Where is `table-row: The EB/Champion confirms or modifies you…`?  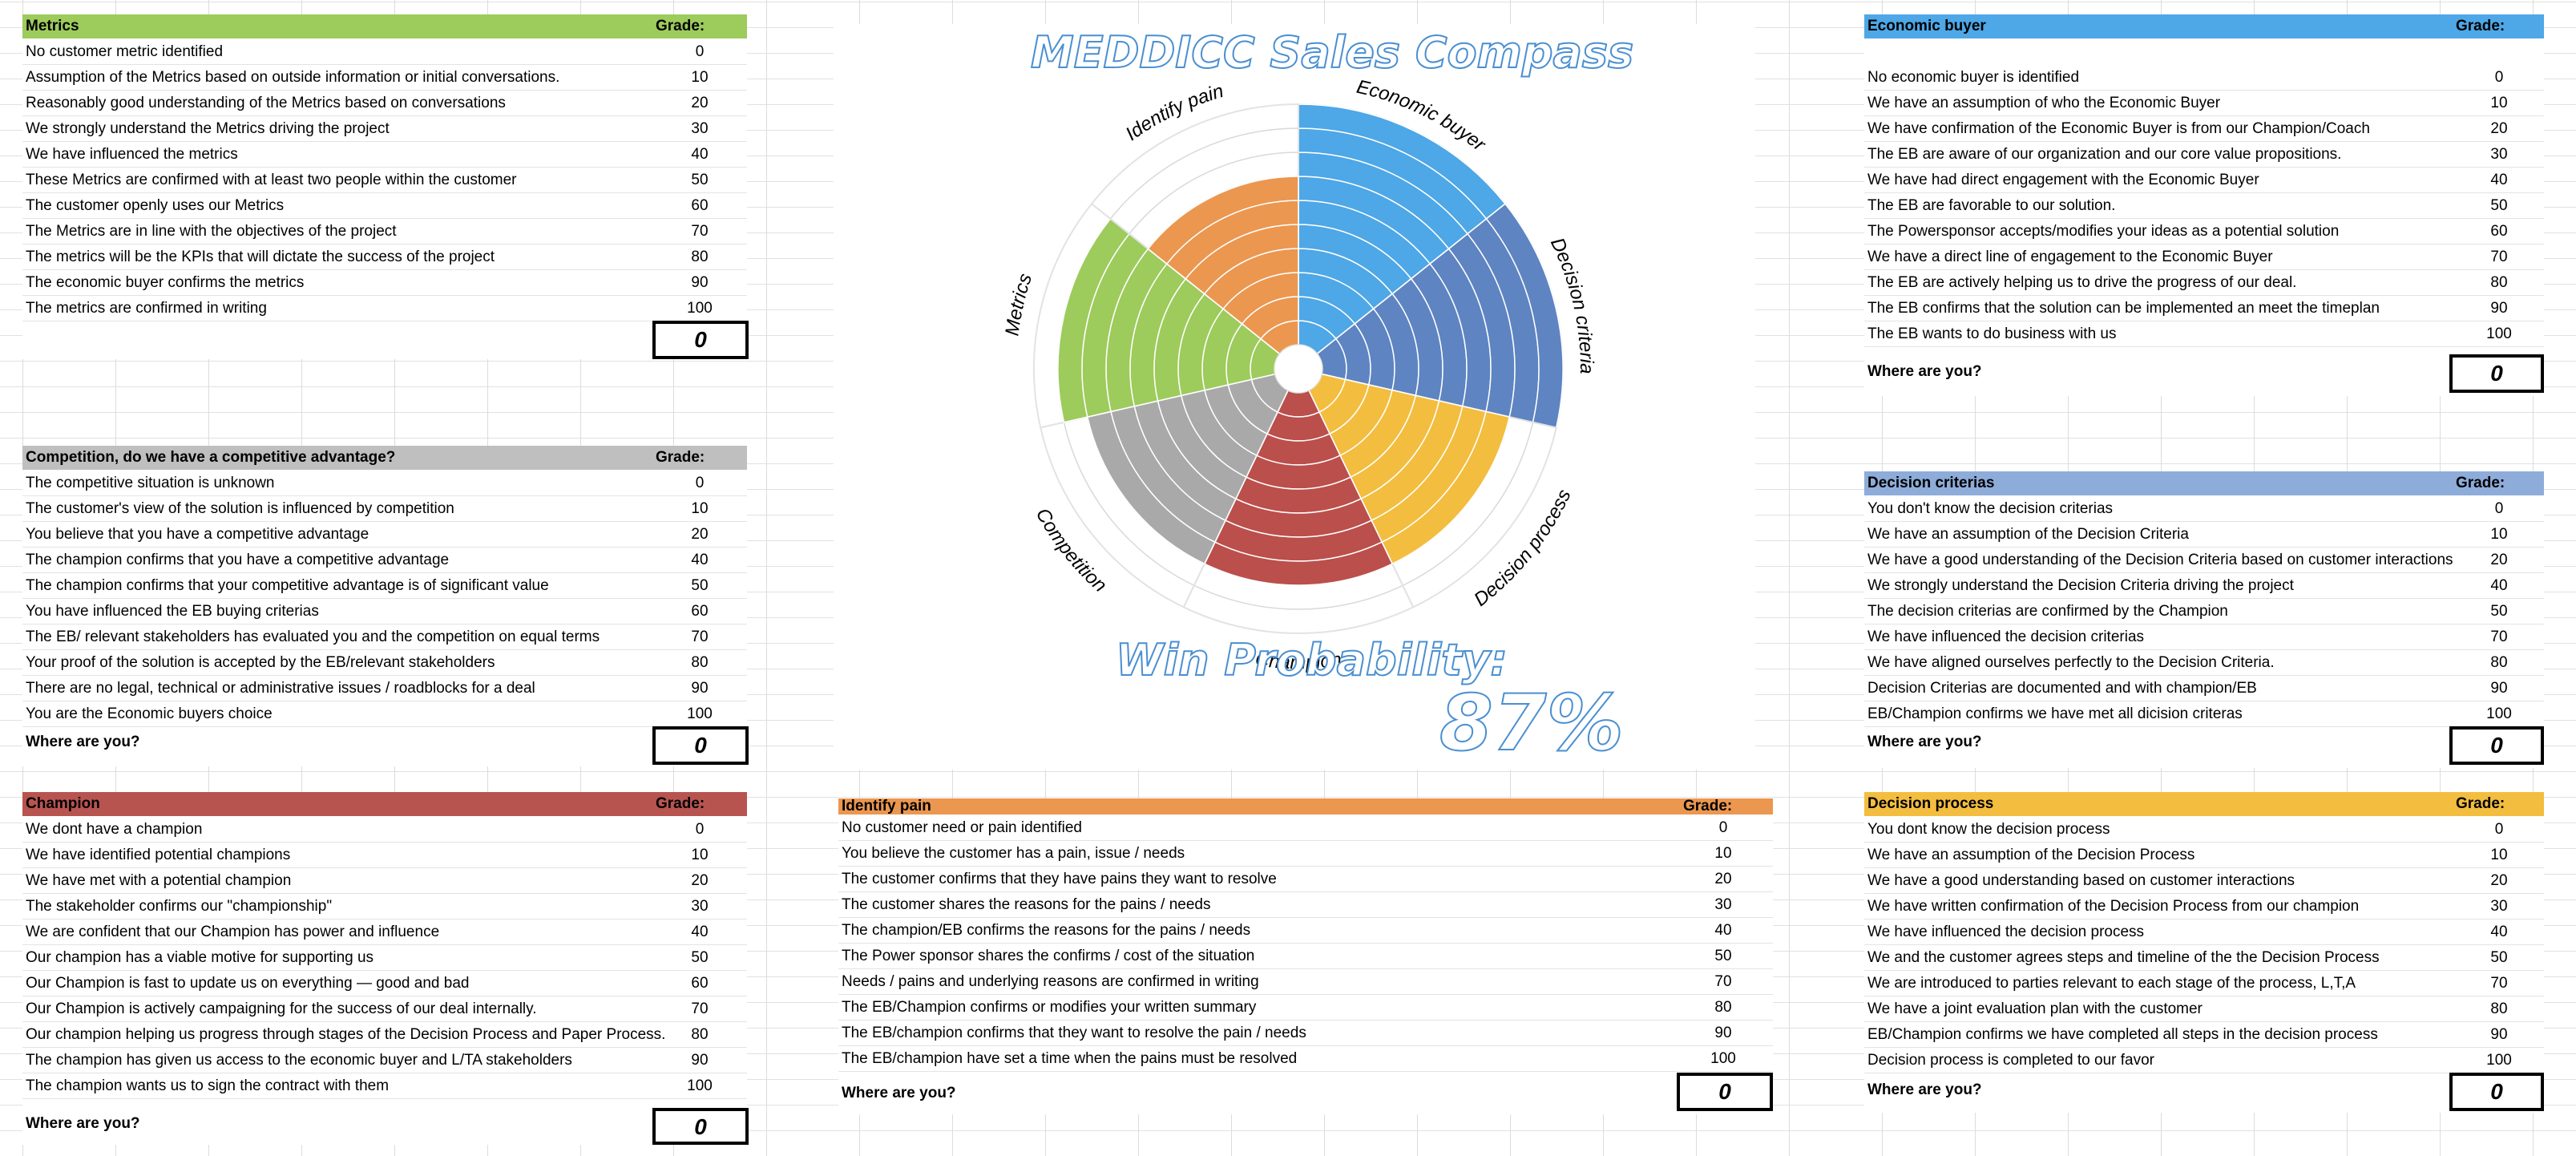 table-row: The EB/Champion confirms or modifies you… is located at coordinates (1305, 1007).